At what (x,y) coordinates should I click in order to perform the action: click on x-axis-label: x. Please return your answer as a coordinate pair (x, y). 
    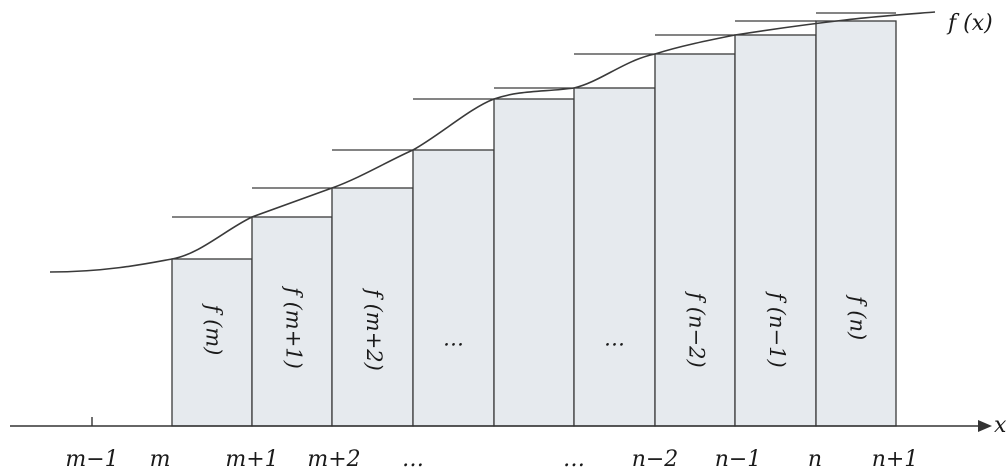
    Looking at the image, I should click on (1000, 425).